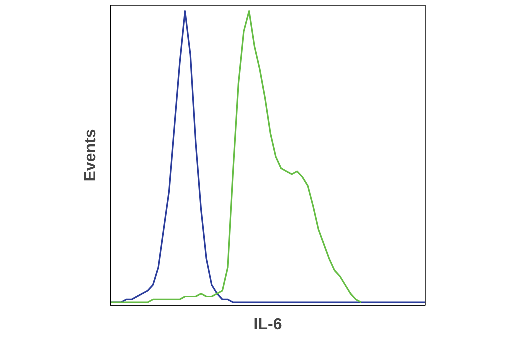 This screenshot has height=350, width=520. I want to click on y-axis-title: Events, so click(91, 155).